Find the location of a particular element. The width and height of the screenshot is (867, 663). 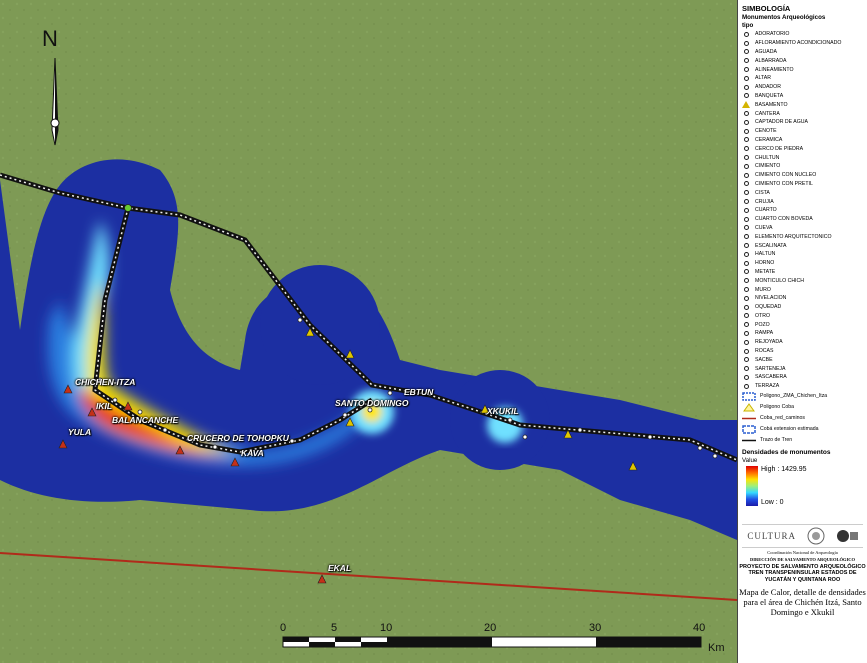

place-label-ekal: EKAL is located at coordinates (340, 568).